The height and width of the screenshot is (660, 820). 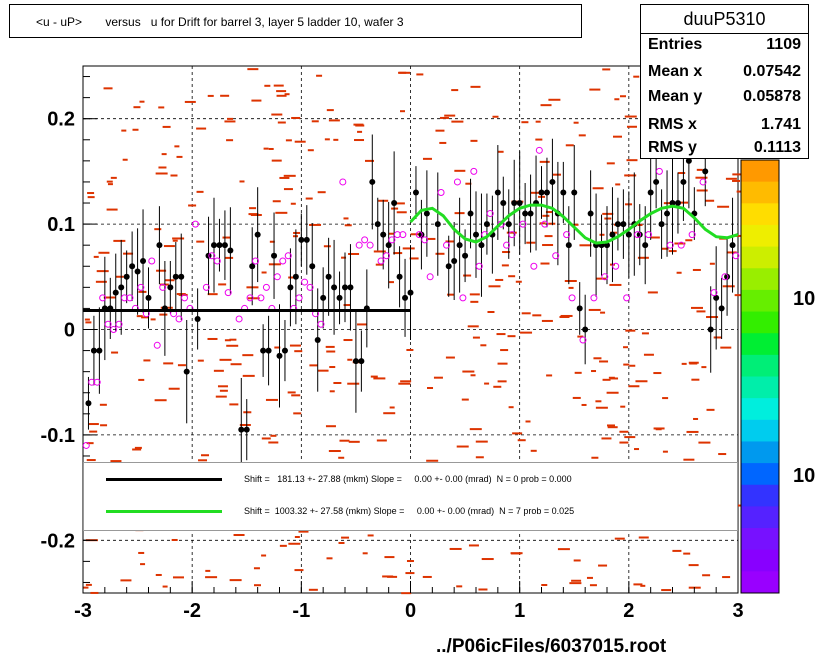 I want to click on palette-frame, so click(x=760, y=376).